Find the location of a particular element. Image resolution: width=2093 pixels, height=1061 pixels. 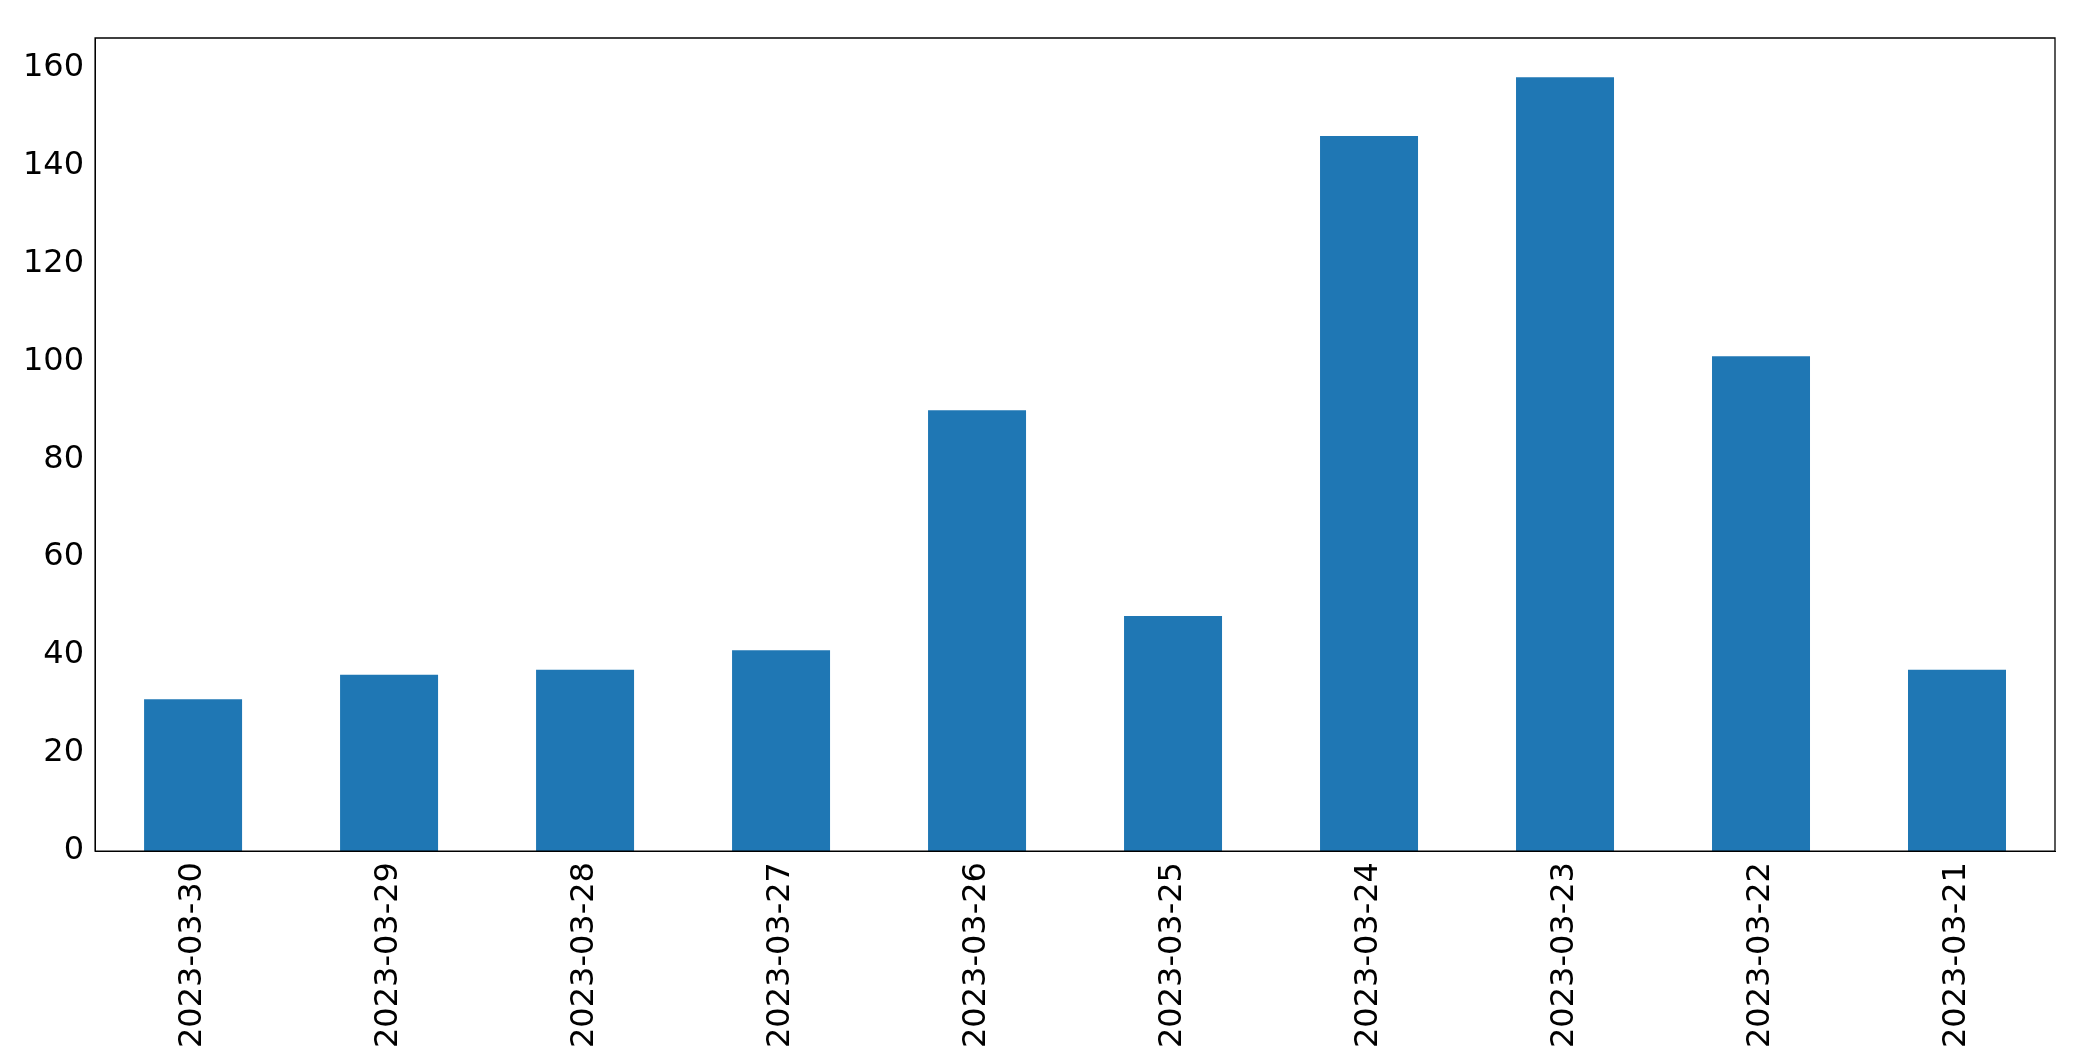

x-tick-label: 2023-03-28 is located at coordinates (582, 955).